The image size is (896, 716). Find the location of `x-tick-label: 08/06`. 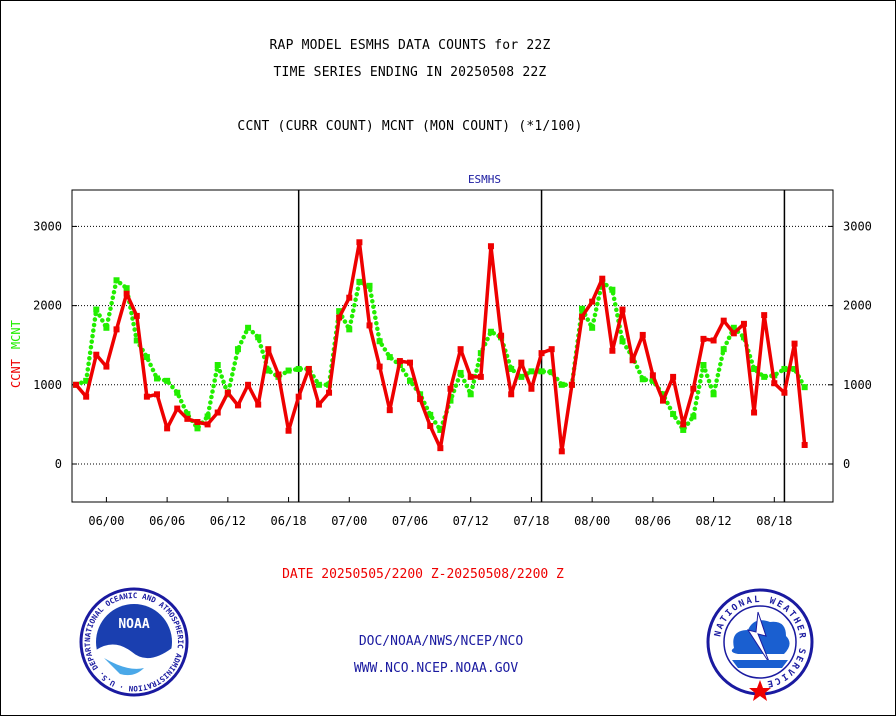

x-tick-label: 08/06 is located at coordinates (653, 521).